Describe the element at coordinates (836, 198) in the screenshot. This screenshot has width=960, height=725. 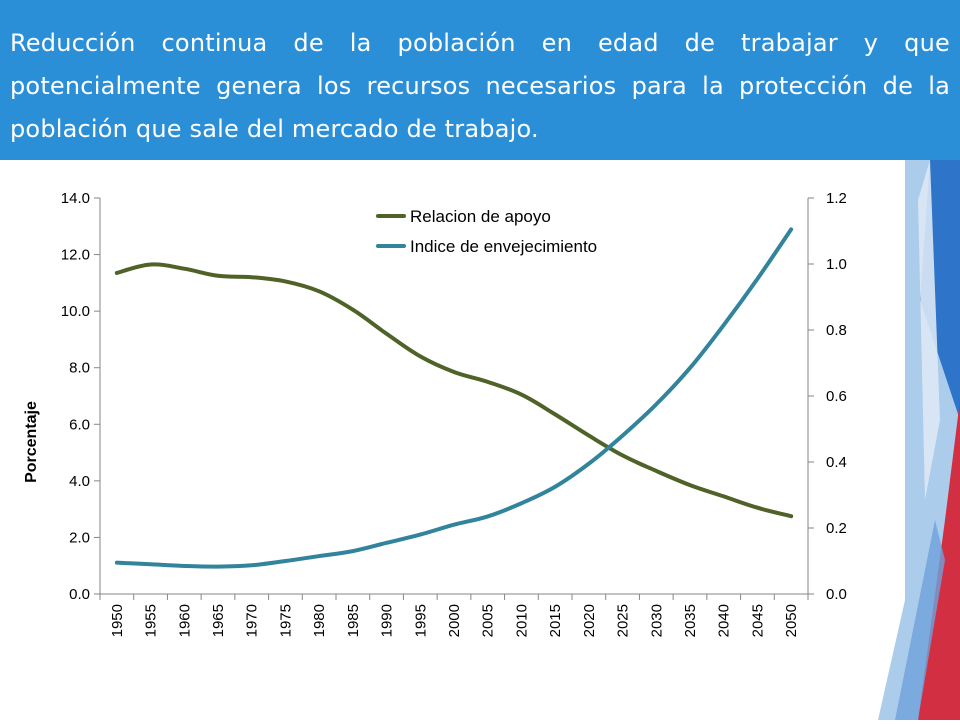
I see `right-tick-label: 1.2` at that location.